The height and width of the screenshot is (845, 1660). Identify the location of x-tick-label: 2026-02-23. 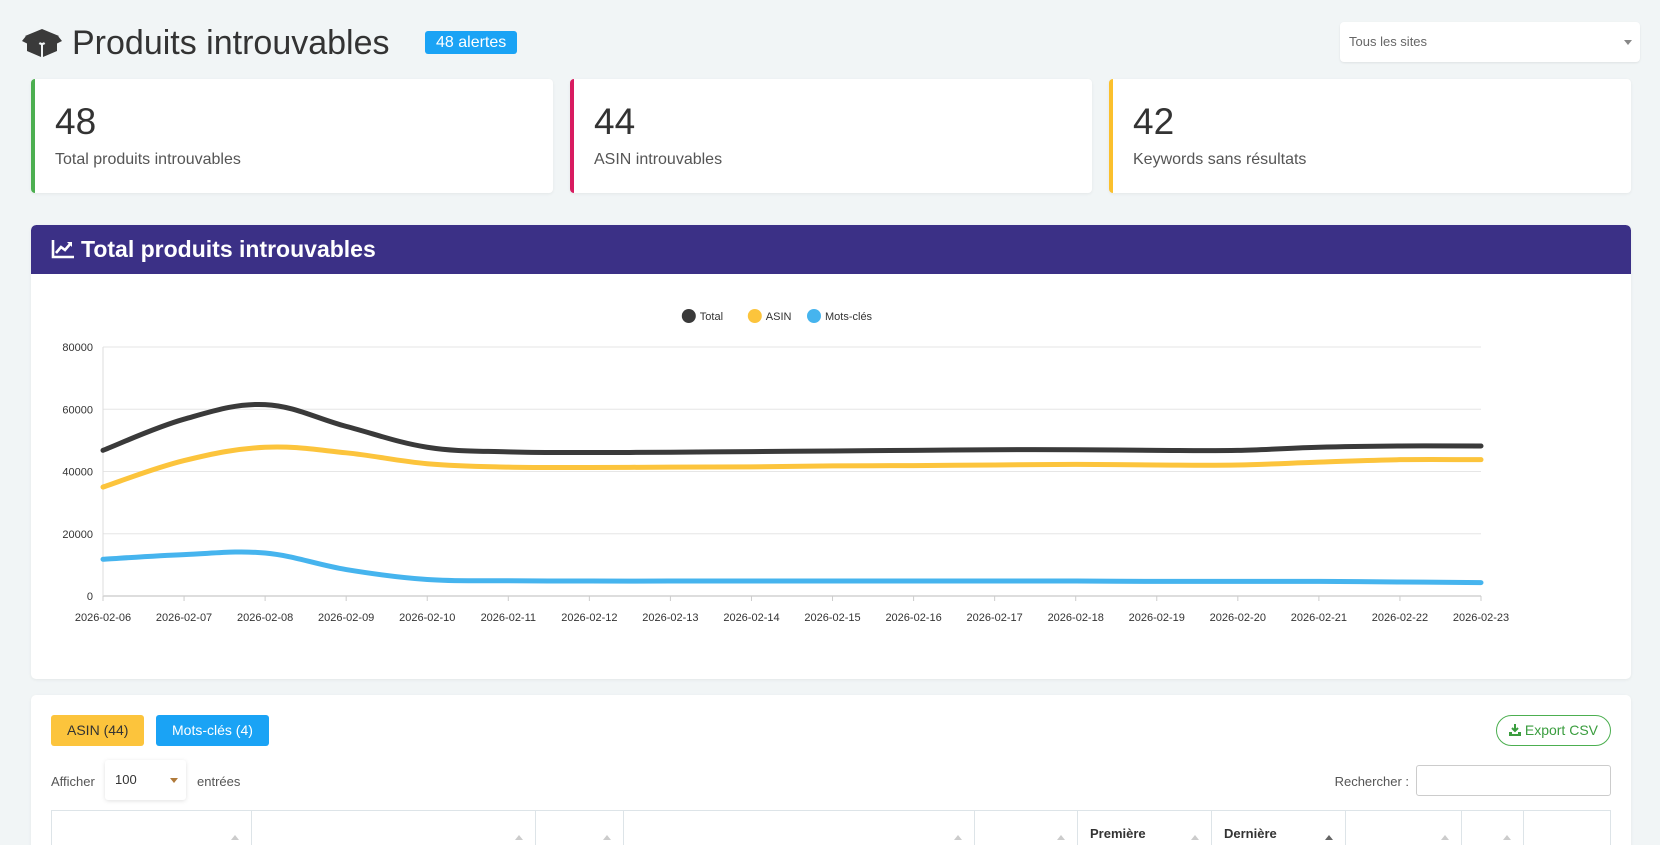
(1481, 618).